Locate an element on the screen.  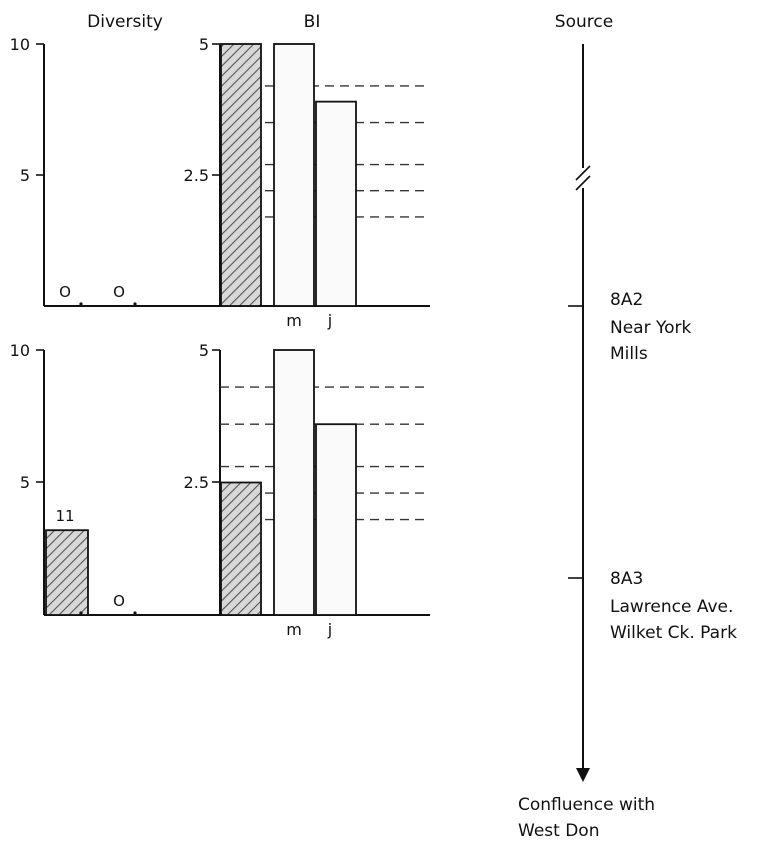
lower-bi-category-label-m: m is located at coordinates (294, 629).